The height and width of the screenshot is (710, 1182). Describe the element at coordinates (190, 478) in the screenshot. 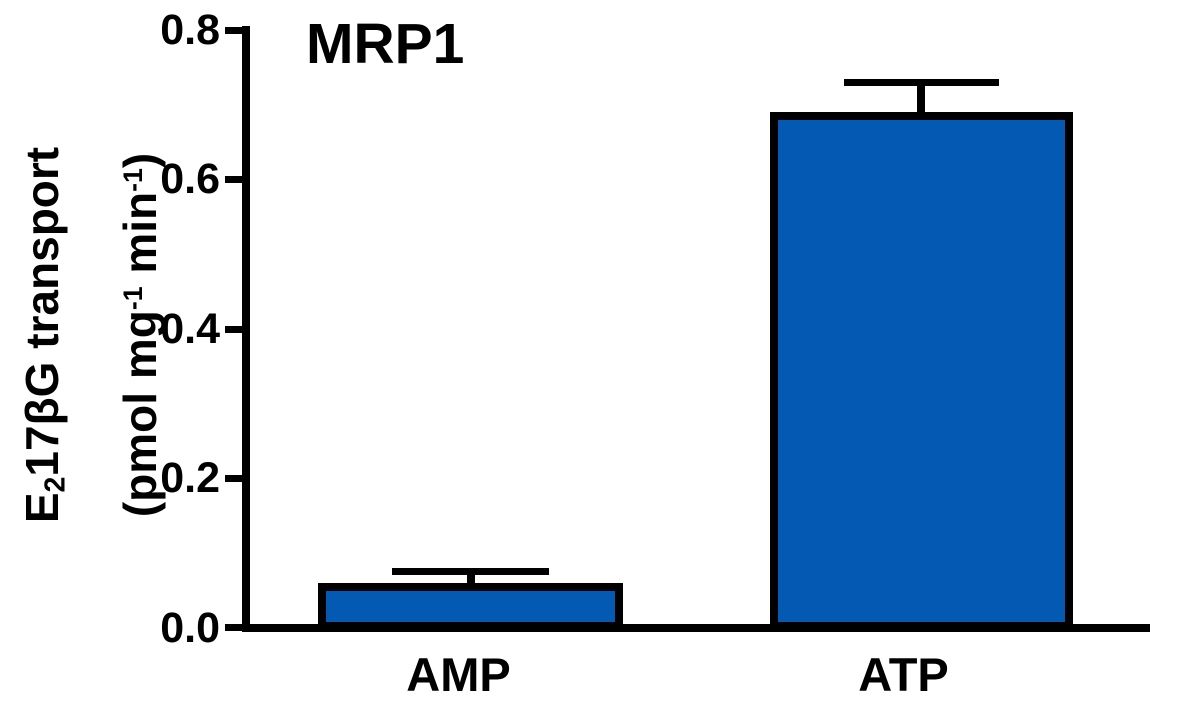

I see `y-tick-label: 0.2` at that location.